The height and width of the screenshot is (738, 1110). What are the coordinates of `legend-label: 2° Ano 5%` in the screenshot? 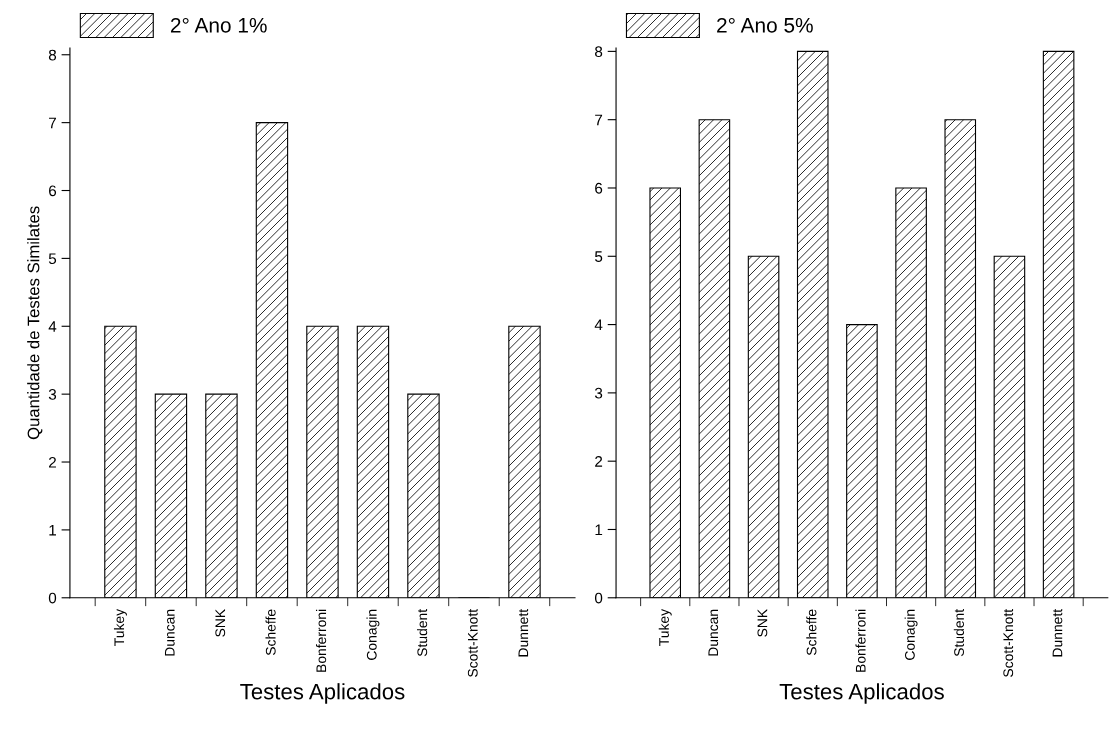 It's located at (765, 25).